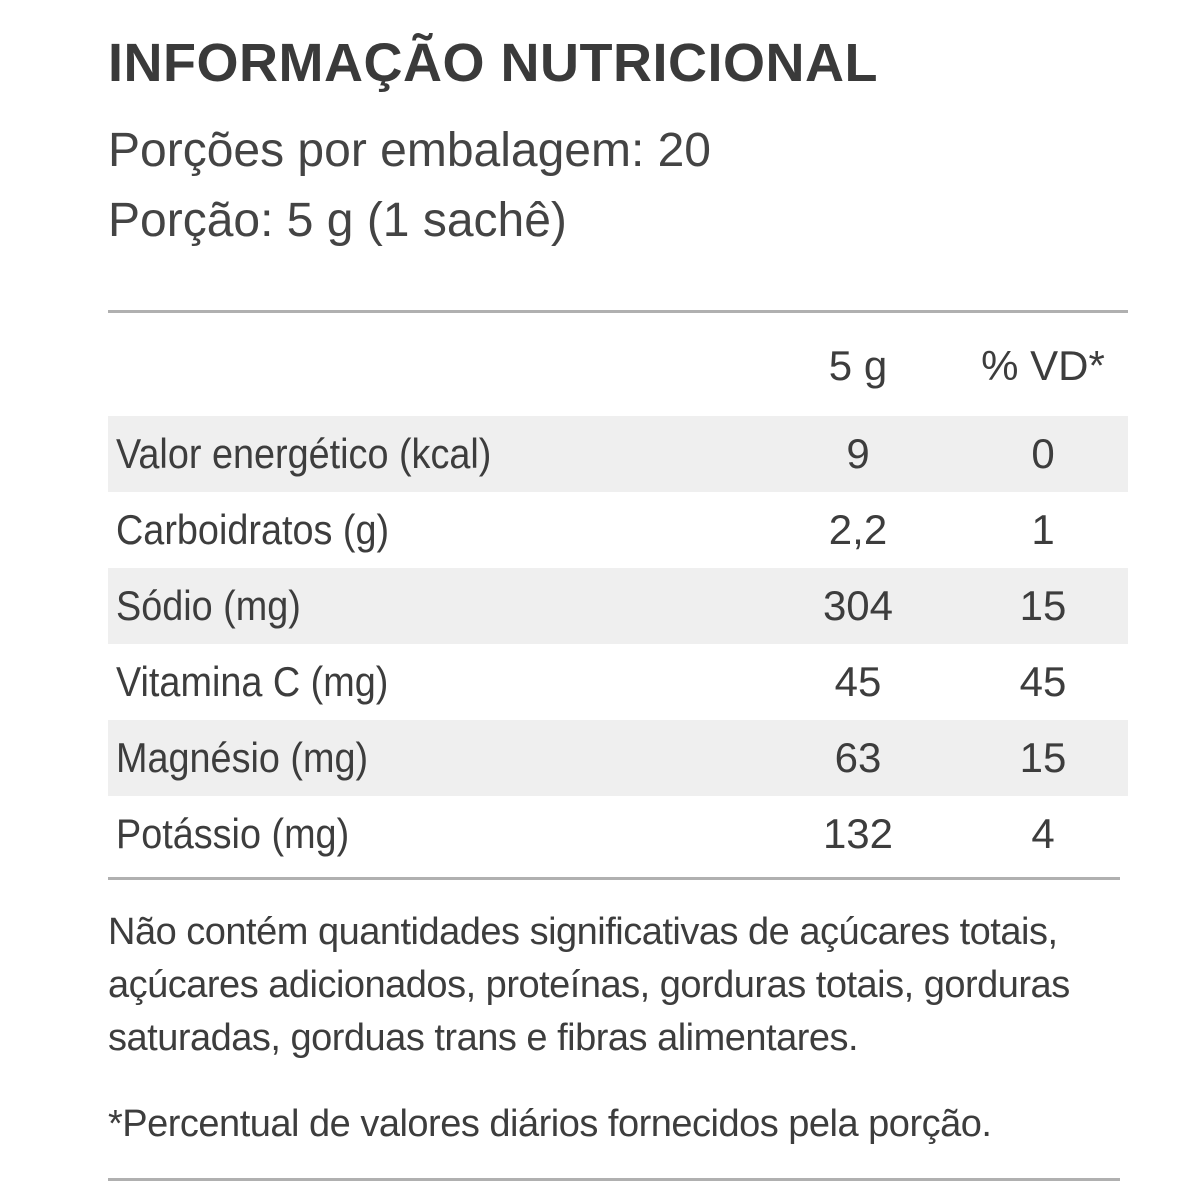  What do you see at coordinates (618, 311) in the screenshot?
I see `table-top-rule` at bounding box center [618, 311].